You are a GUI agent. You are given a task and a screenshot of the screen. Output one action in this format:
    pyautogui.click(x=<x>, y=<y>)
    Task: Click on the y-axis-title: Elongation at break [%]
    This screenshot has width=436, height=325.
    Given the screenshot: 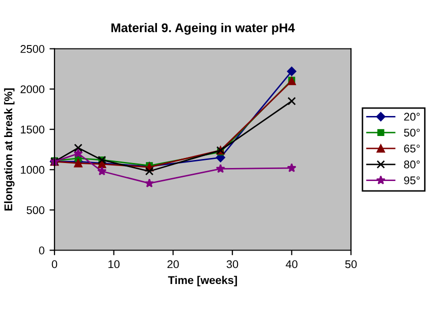 What is the action you would take?
    pyautogui.click(x=9, y=149)
    